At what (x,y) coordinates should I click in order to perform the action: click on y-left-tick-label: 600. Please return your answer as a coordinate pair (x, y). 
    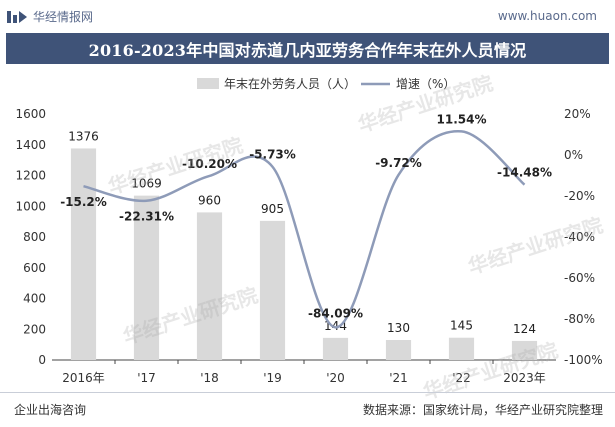
    Looking at the image, I should click on (34, 268).